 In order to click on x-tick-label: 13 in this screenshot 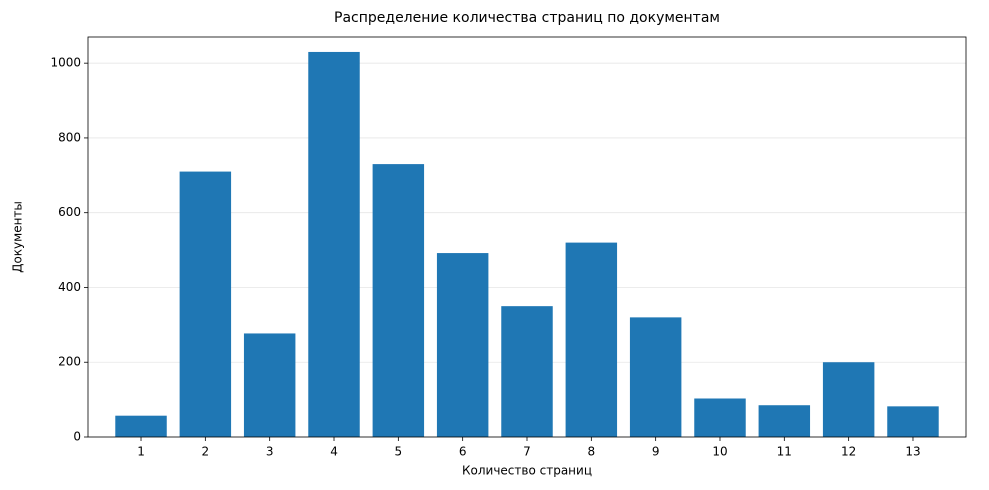, I will do `click(912, 452)`.